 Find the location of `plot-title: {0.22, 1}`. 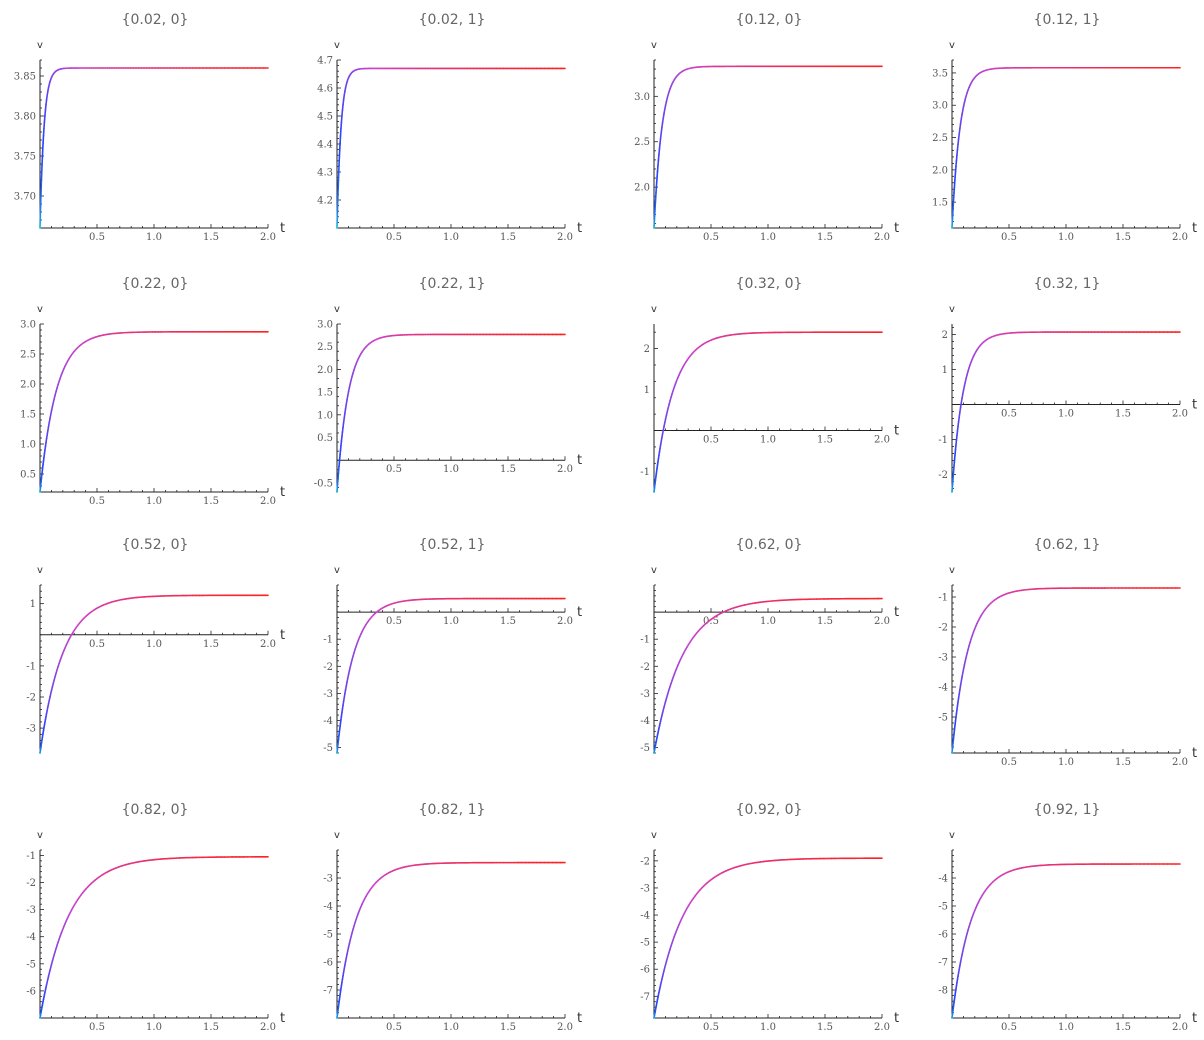

plot-title: {0.22, 1} is located at coordinates (452, 284).